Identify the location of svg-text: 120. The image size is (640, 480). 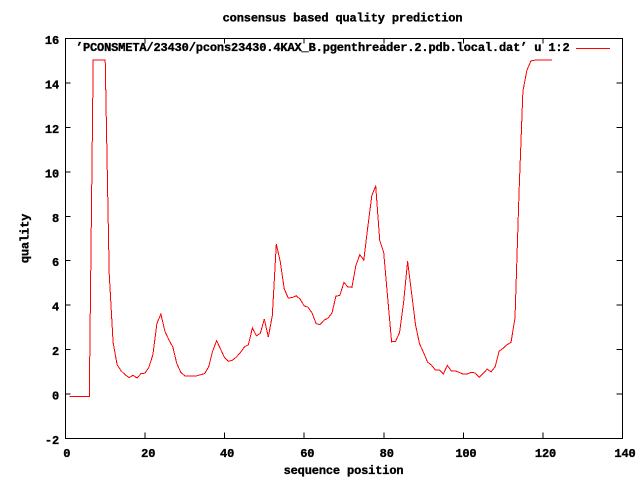
(545, 454).